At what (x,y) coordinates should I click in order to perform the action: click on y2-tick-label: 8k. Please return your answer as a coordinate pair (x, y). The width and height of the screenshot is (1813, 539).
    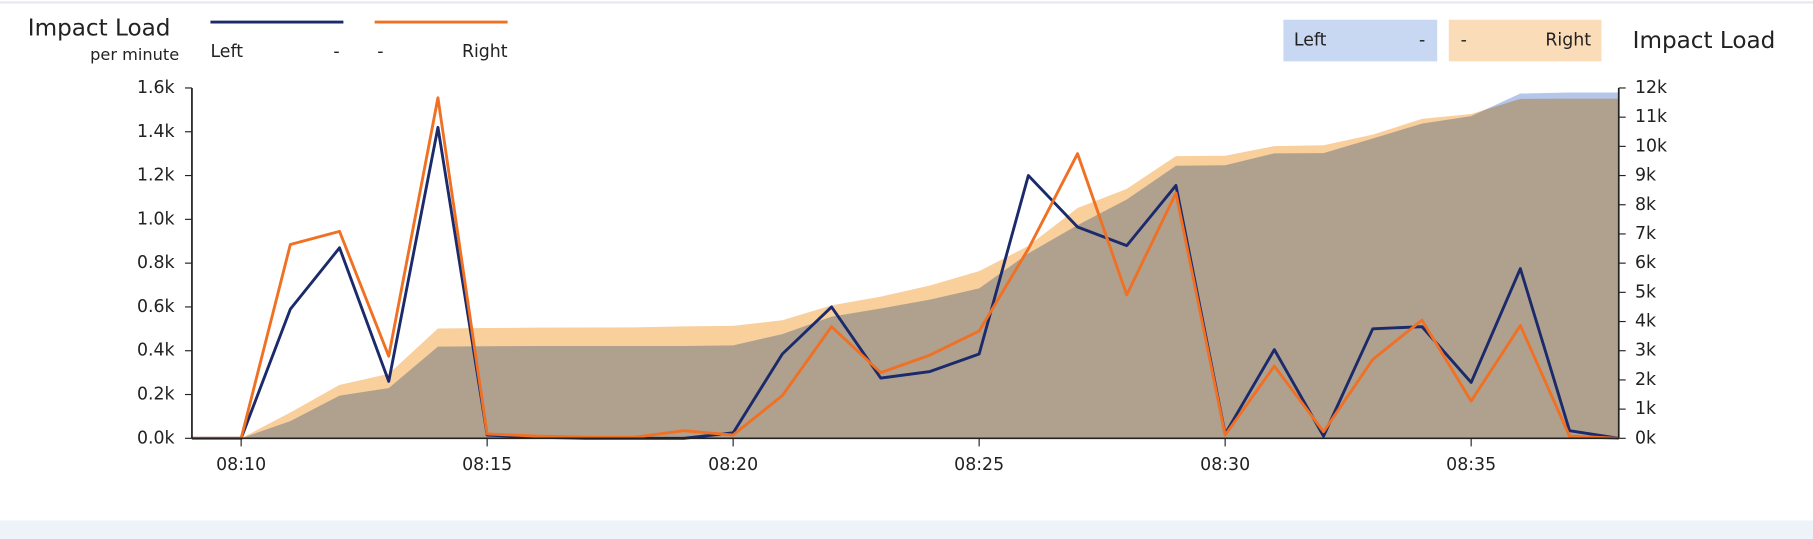
    Looking at the image, I should click on (1645, 205).